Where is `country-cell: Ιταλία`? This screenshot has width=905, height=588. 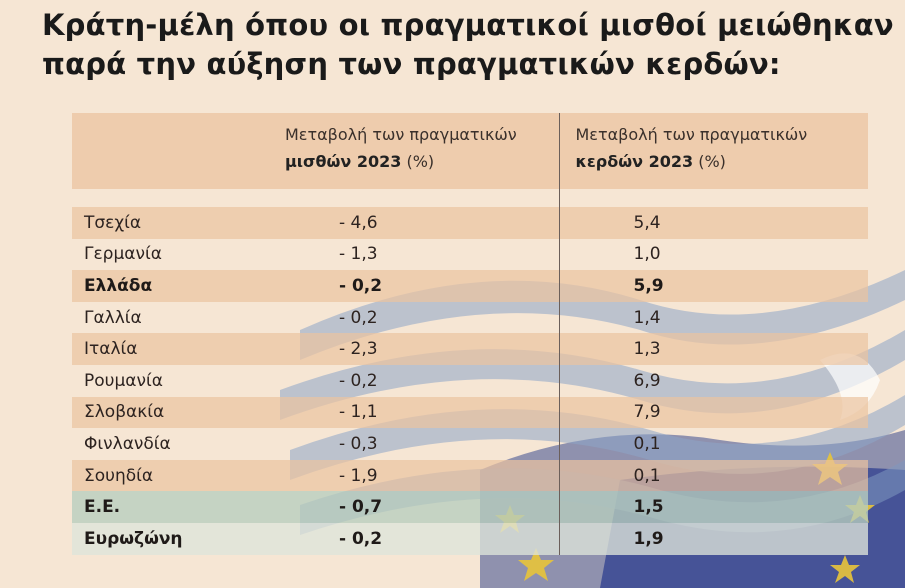
country-cell: Ιταλία is located at coordinates (171, 349).